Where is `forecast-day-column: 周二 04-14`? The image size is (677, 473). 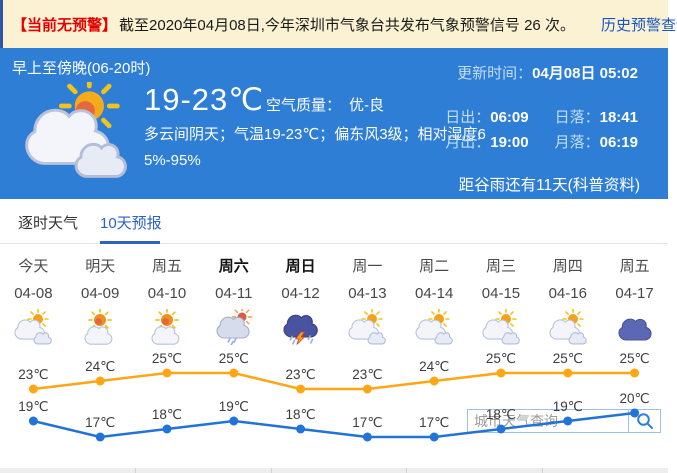
forecast-day-column: 周二 04-14 is located at coordinates (434, 296).